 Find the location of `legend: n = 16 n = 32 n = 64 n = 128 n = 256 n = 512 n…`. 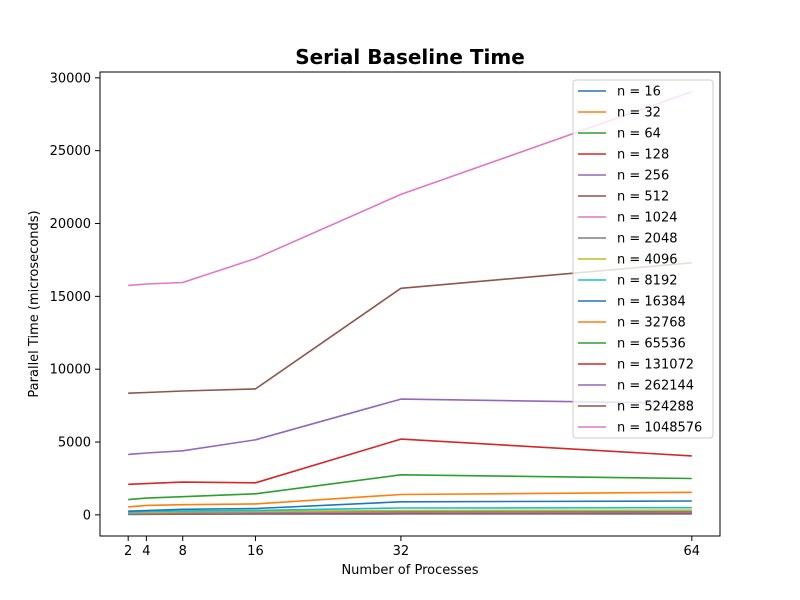

legend: n = 16 n = 32 n = 64 n = 128 n = 256 n = 512 n… is located at coordinates (643, 259).